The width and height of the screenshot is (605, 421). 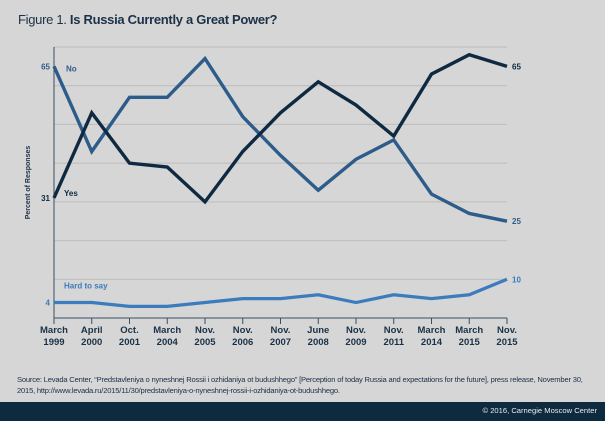 What do you see at coordinates (45, 66) in the screenshot?
I see `start-value-label-no: 65` at bounding box center [45, 66].